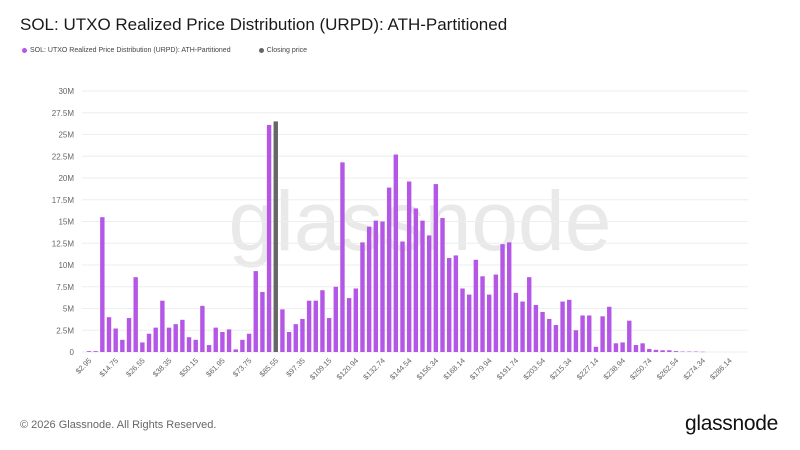 The image size is (800, 450). I want to click on legend-item-closing-price: Closing price, so click(283, 50).